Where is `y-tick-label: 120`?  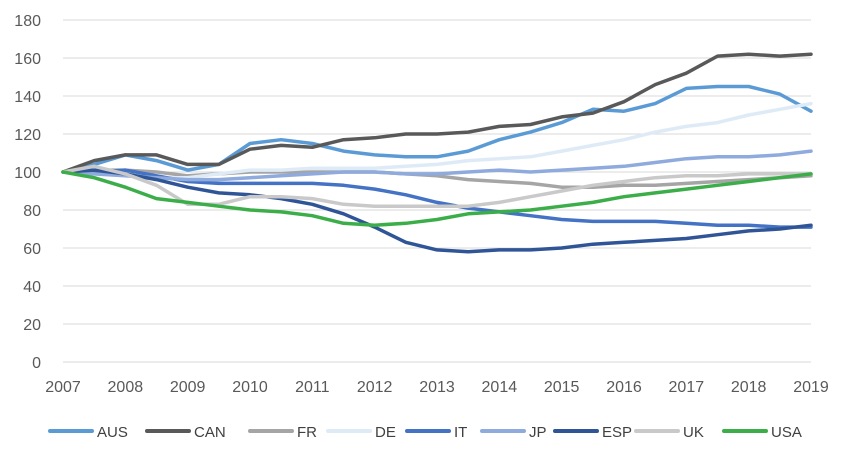 y-tick-label: 120 is located at coordinates (27, 135).